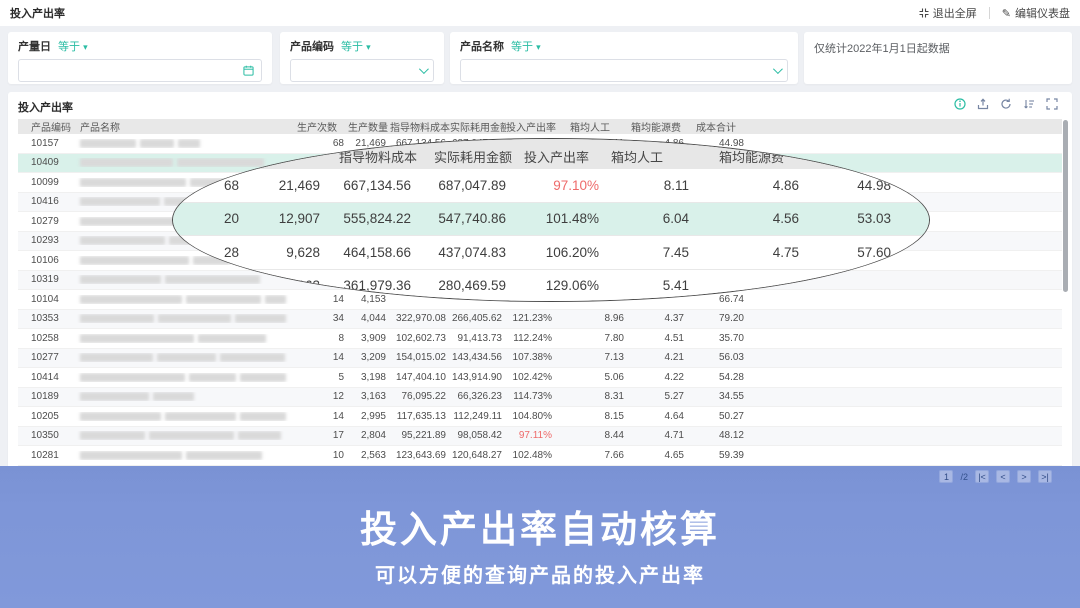  Describe the element at coordinates (341, 338) in the screenshot. I see `value-cell: 8` at that location.